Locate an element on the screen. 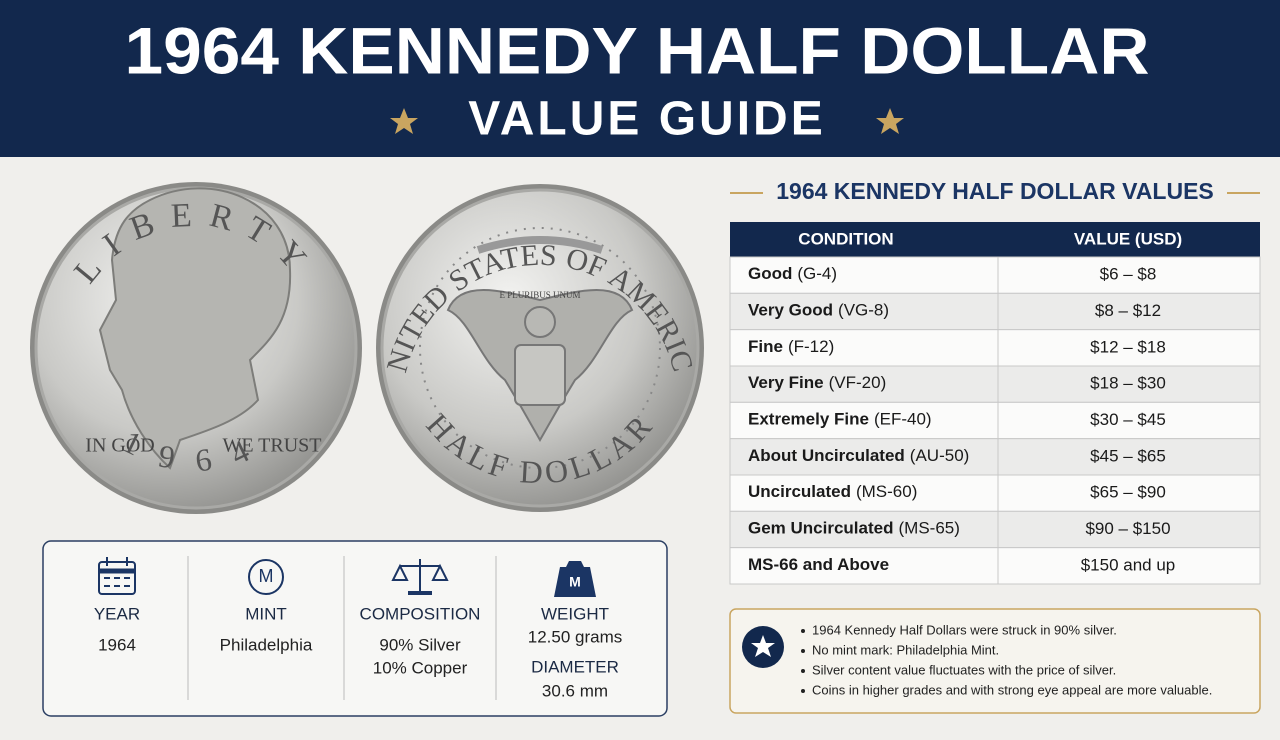  icons is located at coordinates (273, 576).